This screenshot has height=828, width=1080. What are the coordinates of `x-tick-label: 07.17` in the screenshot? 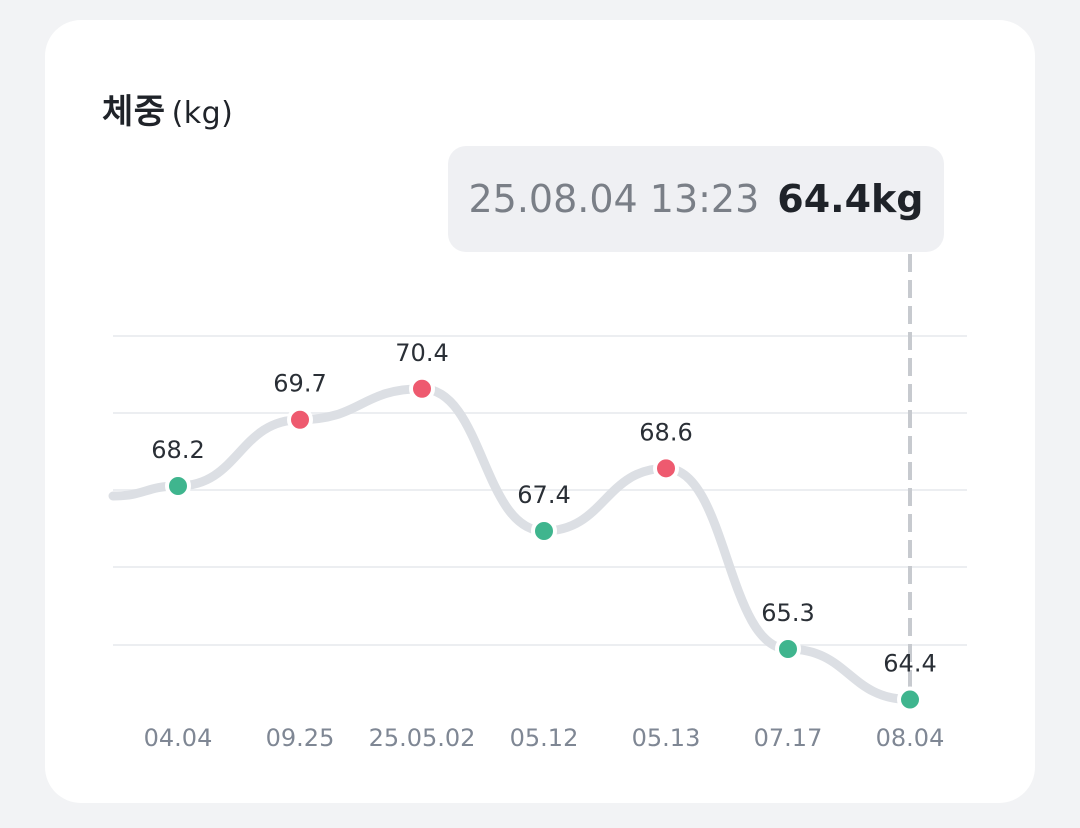 It's located at (788, 738).